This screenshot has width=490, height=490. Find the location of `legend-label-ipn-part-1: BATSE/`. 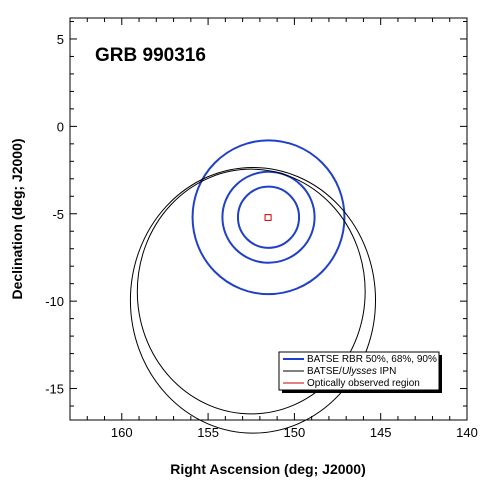

legend-label-ipn-part-1: BATSE/ is located at coordinates (324, 371).